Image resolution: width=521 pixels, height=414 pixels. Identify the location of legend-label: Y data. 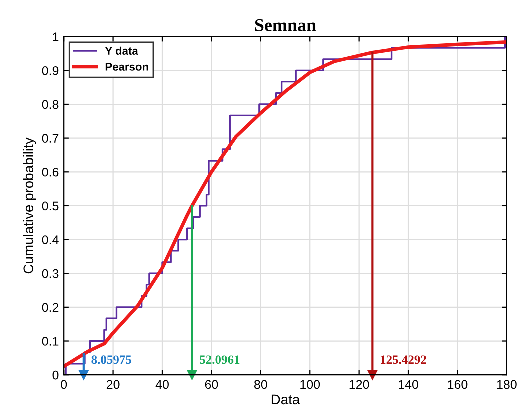
(121, 51).